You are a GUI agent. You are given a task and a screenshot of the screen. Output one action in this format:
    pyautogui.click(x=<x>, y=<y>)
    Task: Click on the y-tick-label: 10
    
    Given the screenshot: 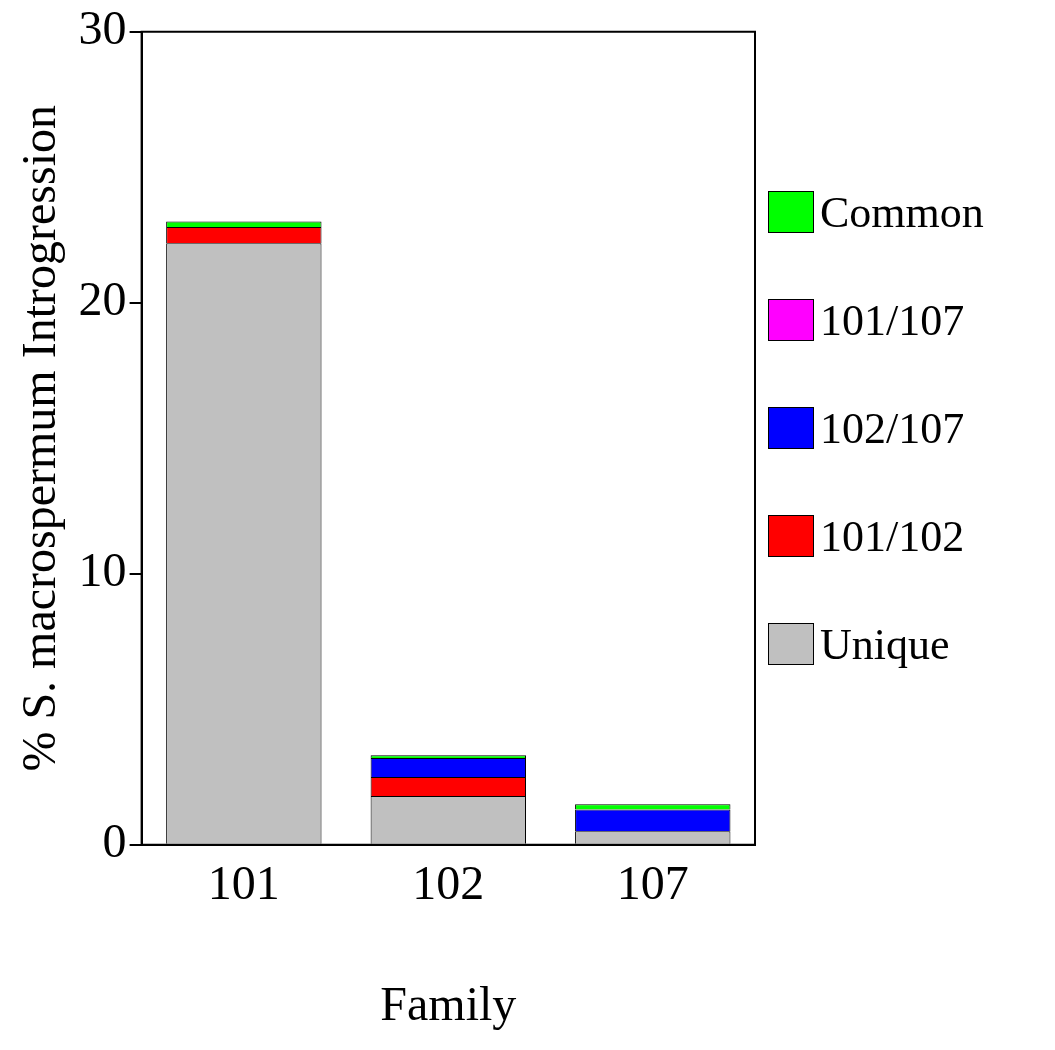 What is the action you would take?
    pyautogui.click(x=102, y=570)
    